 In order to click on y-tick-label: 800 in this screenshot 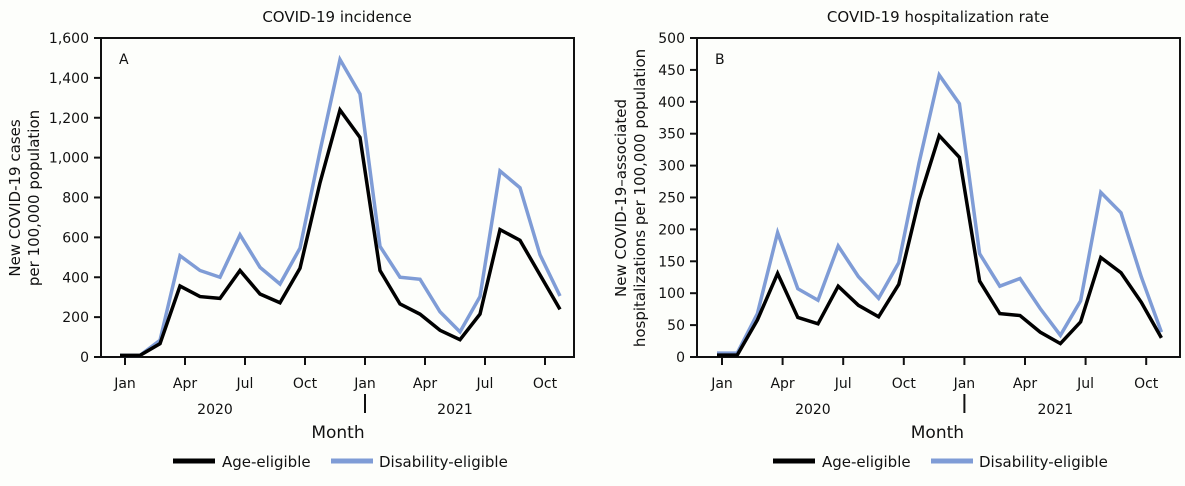, I will do `click(75, 199)`.